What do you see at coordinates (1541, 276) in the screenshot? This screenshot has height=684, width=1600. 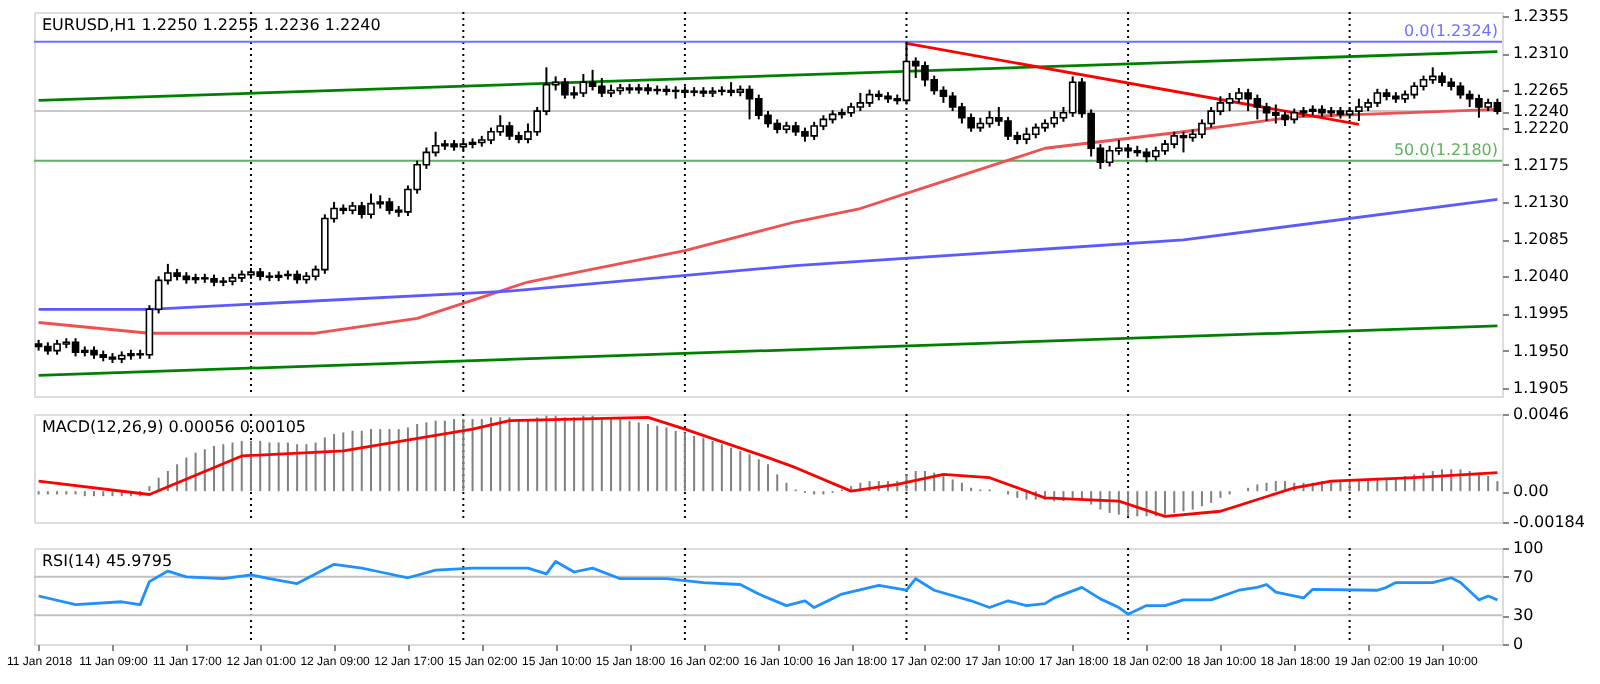 I see `y-tick-label: 1.2040` at bounding box center [1541, 276].